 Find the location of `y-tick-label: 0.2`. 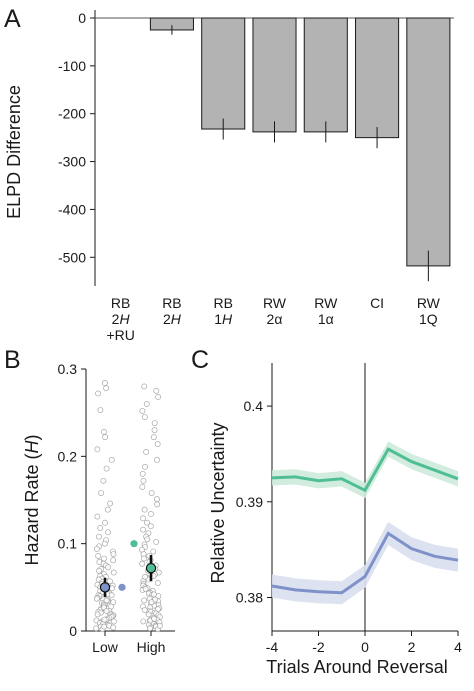

y-tick-label: 0.2 is located at coordinates (68, 456).